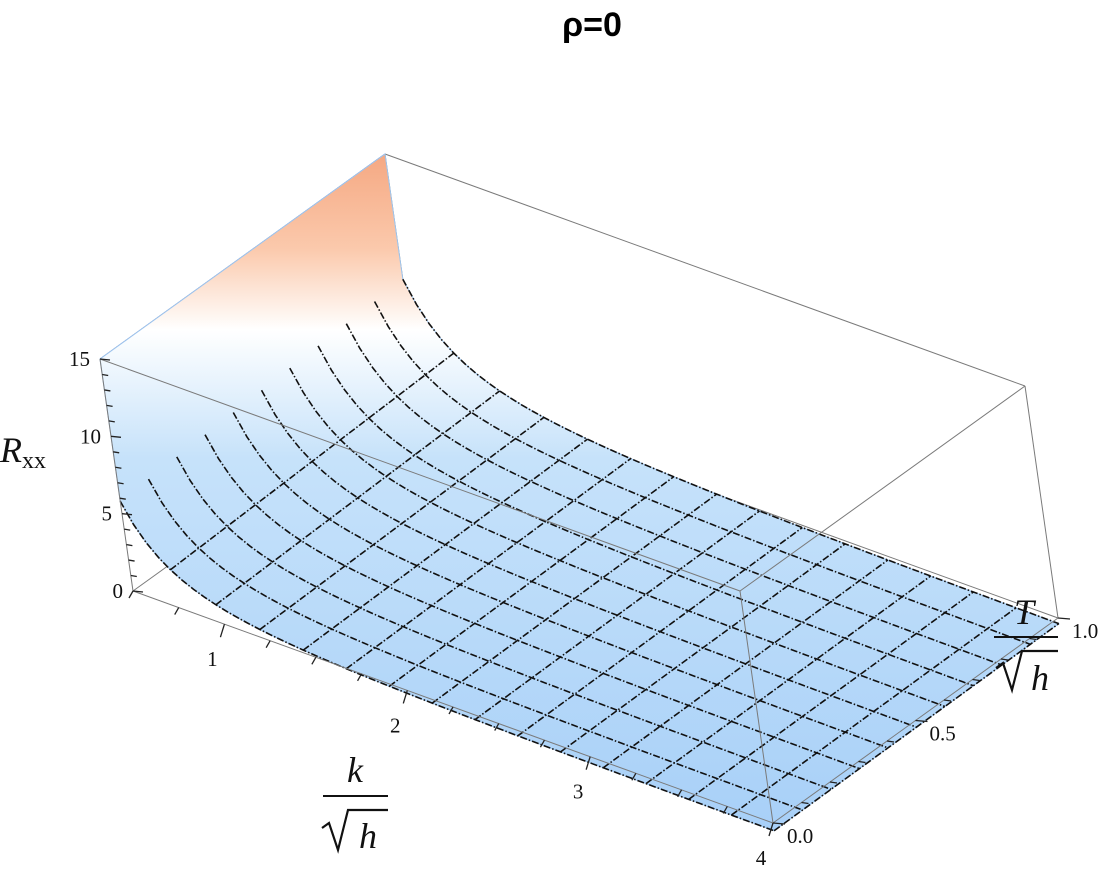  I want to click on y-axis-label-radical-sign, so click(1026, 671).